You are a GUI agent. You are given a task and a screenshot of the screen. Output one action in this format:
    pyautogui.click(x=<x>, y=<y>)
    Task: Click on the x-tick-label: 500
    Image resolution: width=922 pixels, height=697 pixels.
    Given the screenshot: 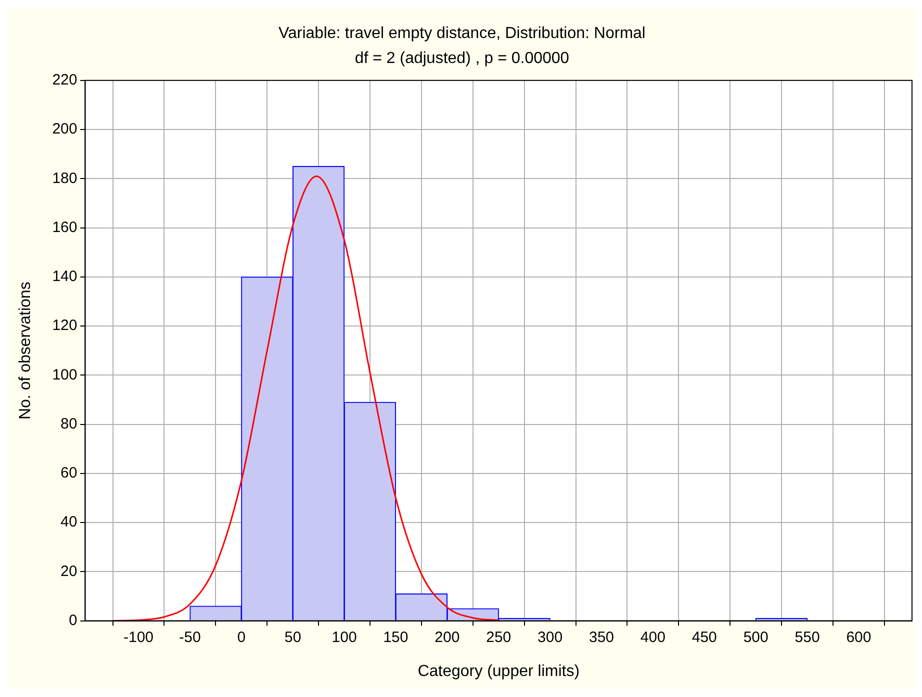 What is the action you would take?
    pyautogui.click(x=755, y=637)
    